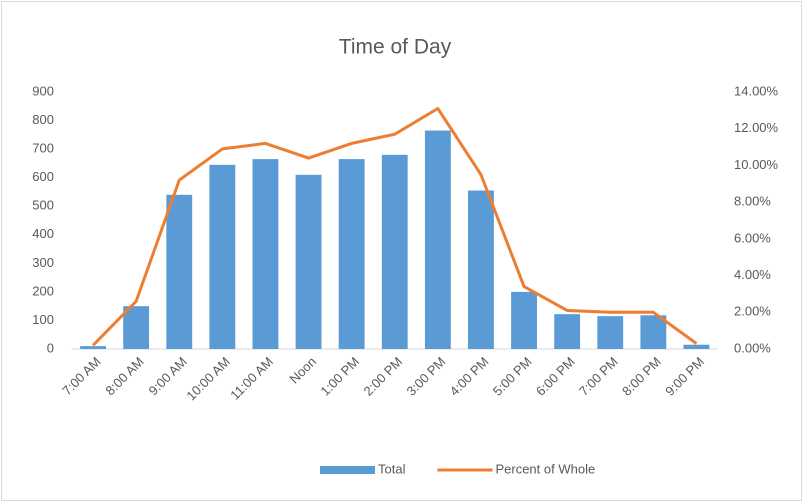  I want to click on y2-tick-label: 12.00%, so click(756, 127).